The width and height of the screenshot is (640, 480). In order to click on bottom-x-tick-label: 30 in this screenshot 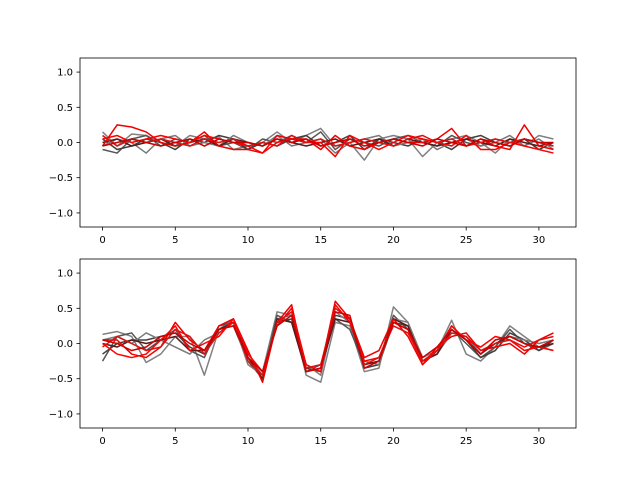, I will do `click(539, 441)`.